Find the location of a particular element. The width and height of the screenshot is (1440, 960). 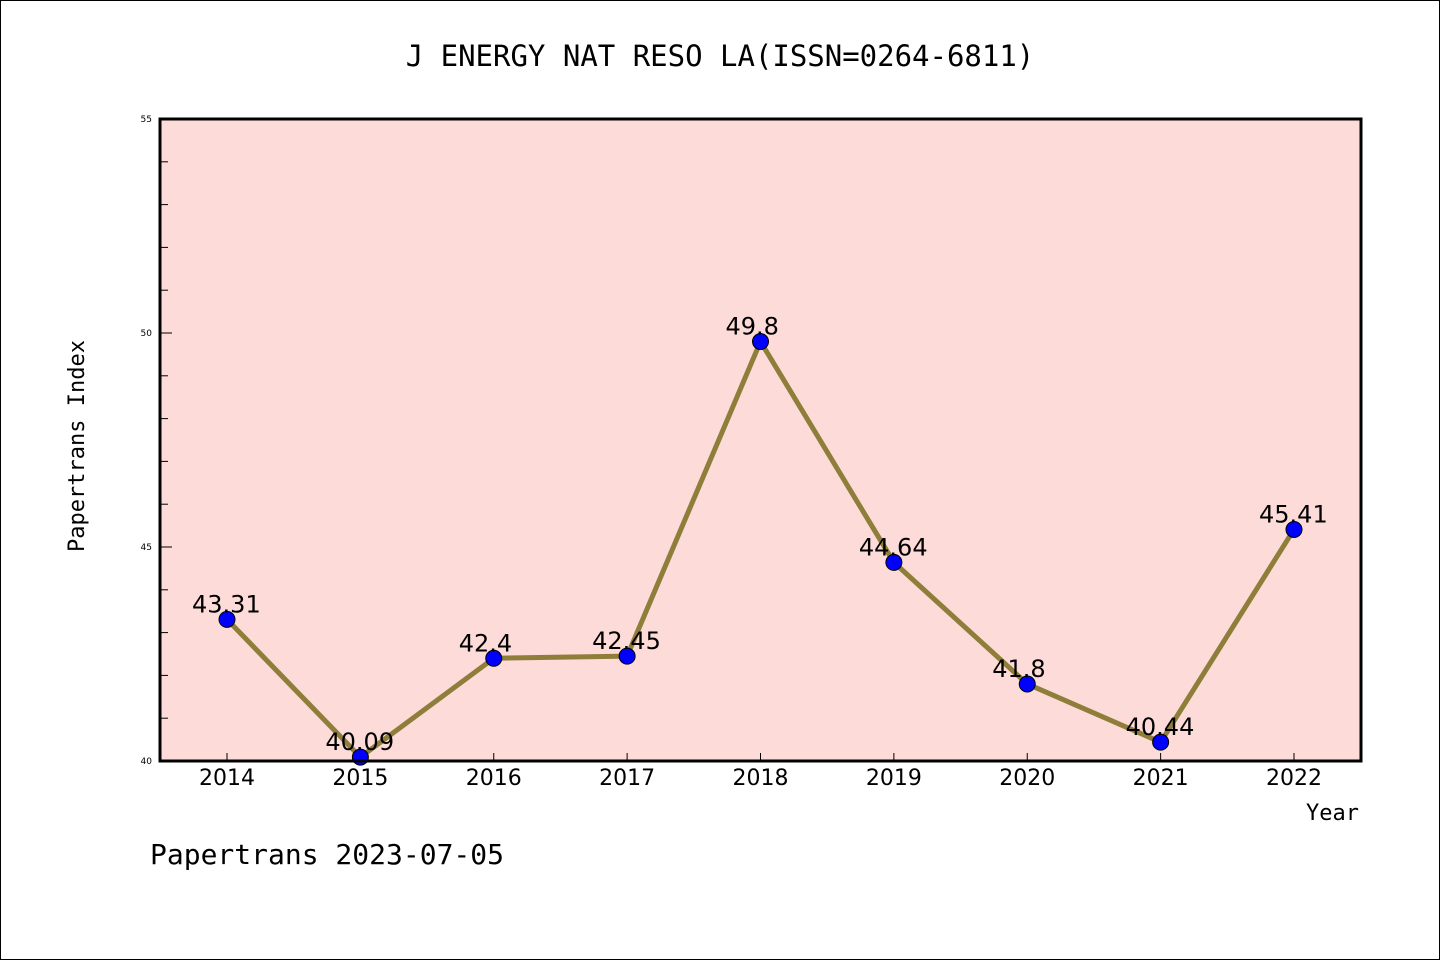

x-tick-label: 2015 is located at coordinates (360, 778).